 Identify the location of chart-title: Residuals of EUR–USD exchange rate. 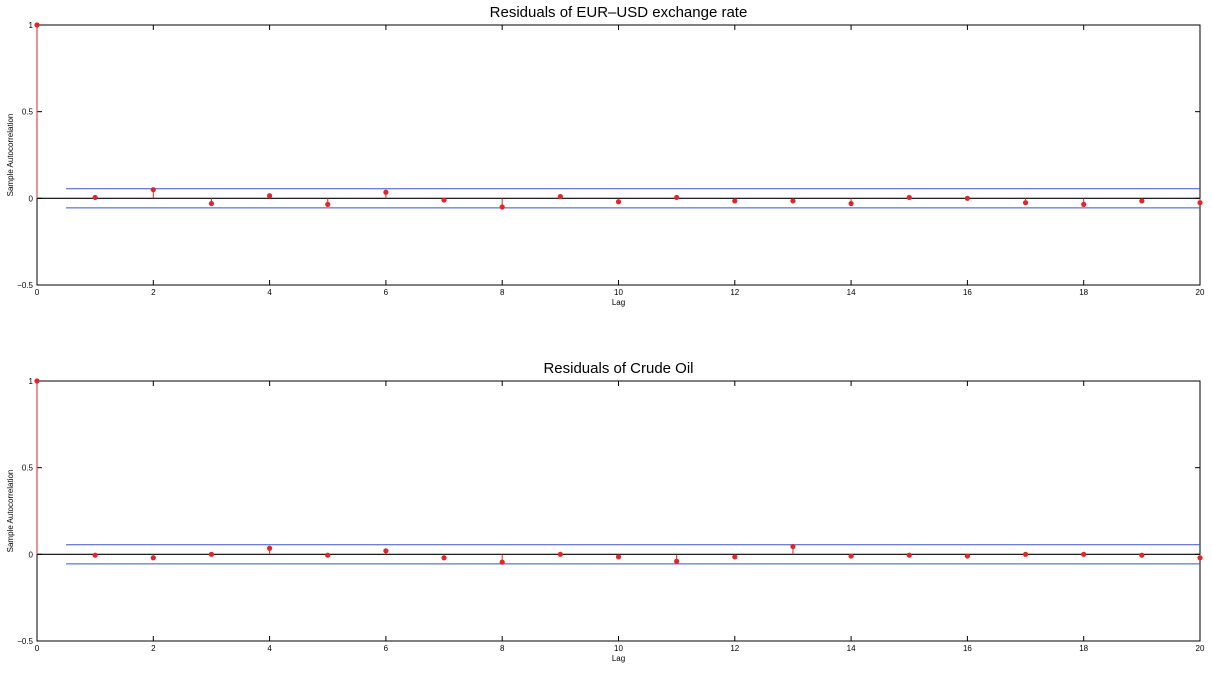
(619, 12).